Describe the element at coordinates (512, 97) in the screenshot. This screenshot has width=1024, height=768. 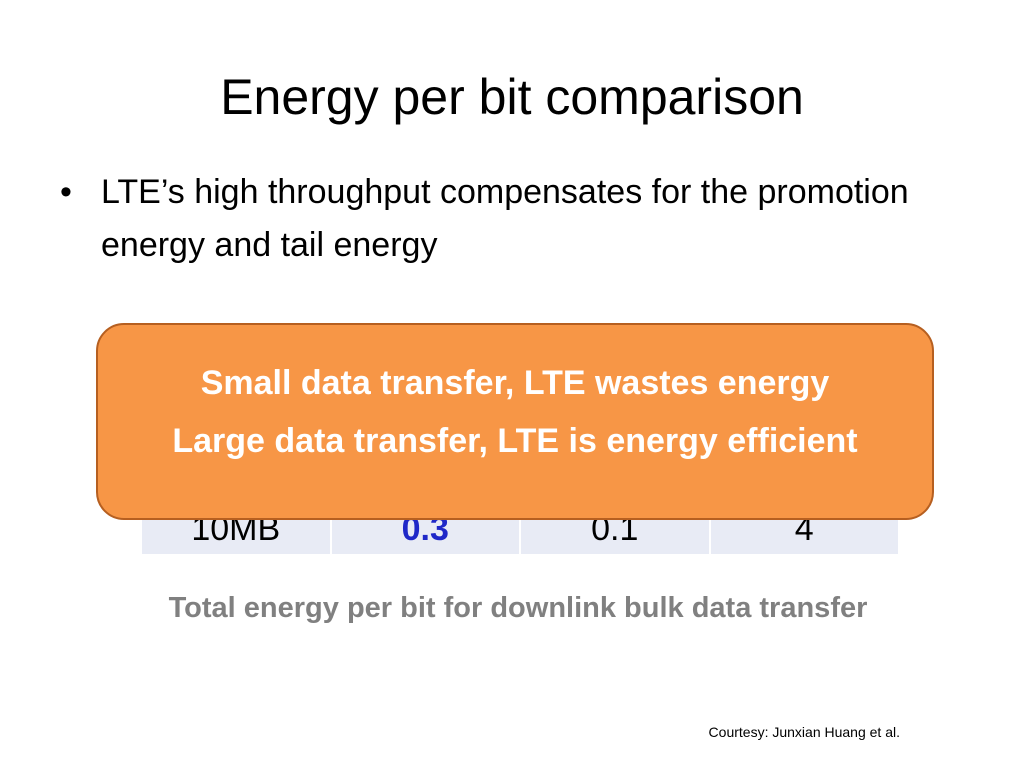
I see `slide-title: Energy per bit comparison` at that location.